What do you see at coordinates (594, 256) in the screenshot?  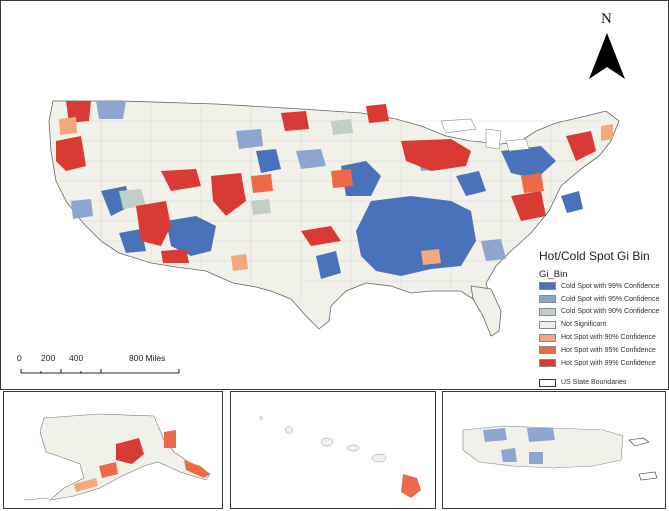 I see `legend-title: Hot/Cold Spot Gi Bin` at bounding box center [594, 256].